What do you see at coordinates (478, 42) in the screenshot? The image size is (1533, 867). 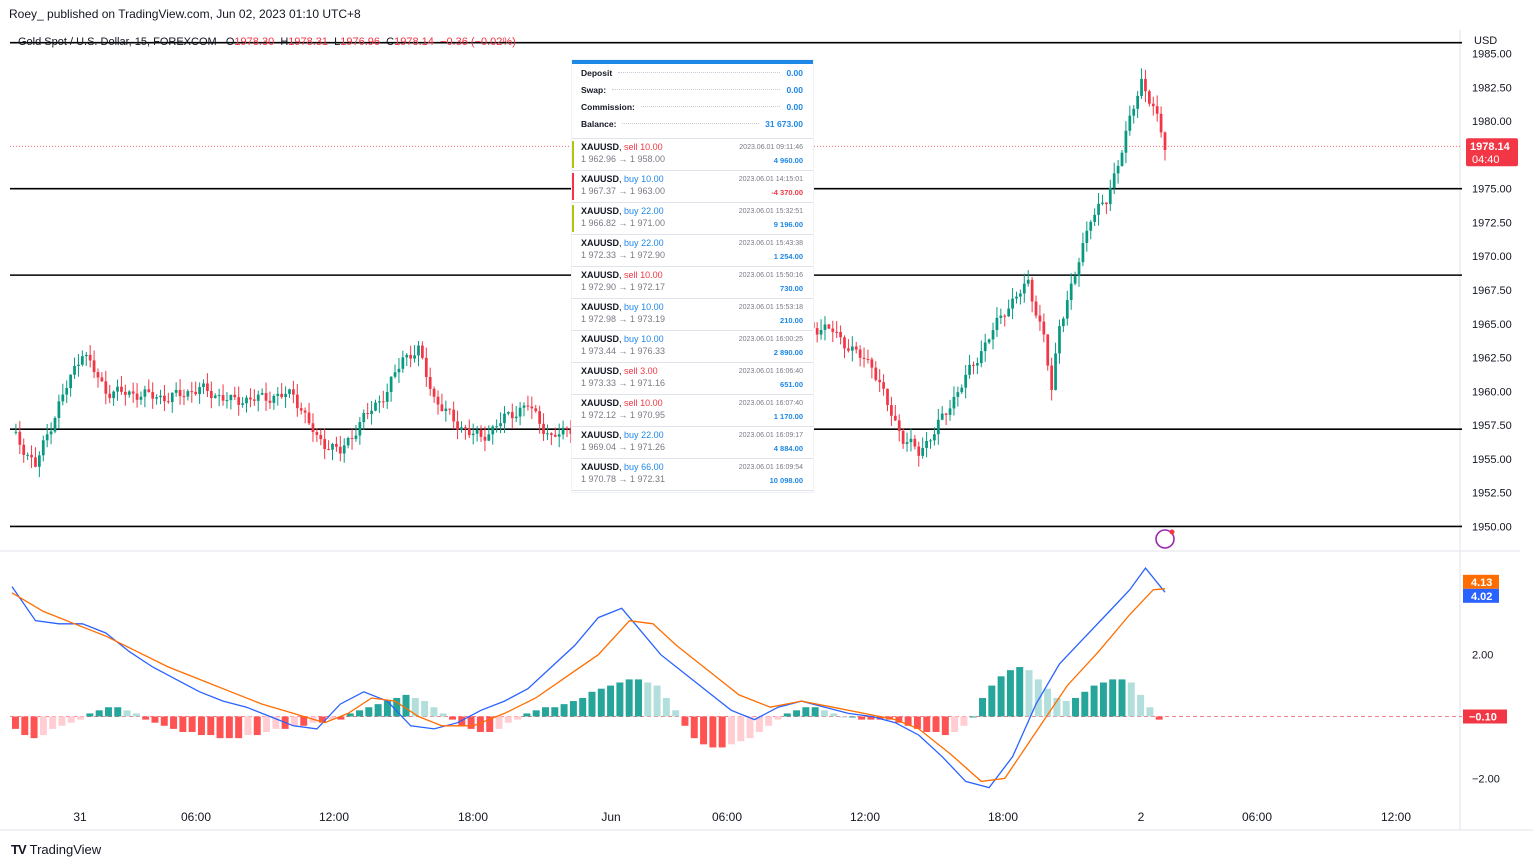 I see `change-value: −0.36 (−0.02%)` at bounding box center [478, 42].